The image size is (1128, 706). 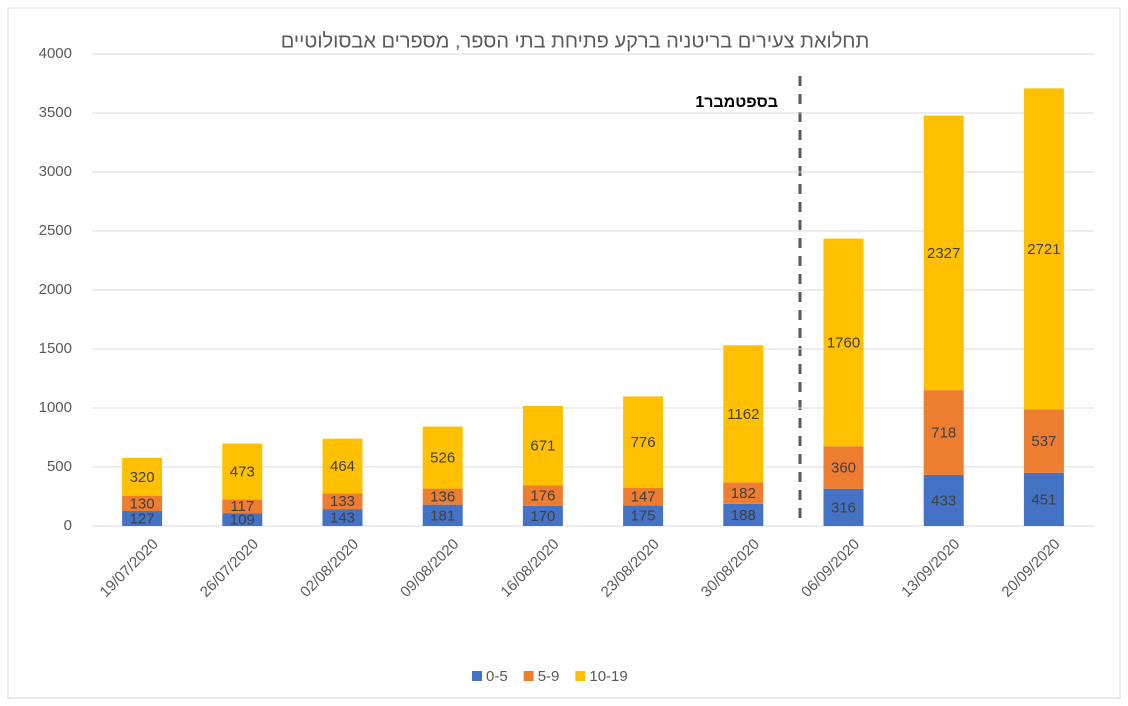 I want to click on data-label: 136, so click(x=442, y=497).